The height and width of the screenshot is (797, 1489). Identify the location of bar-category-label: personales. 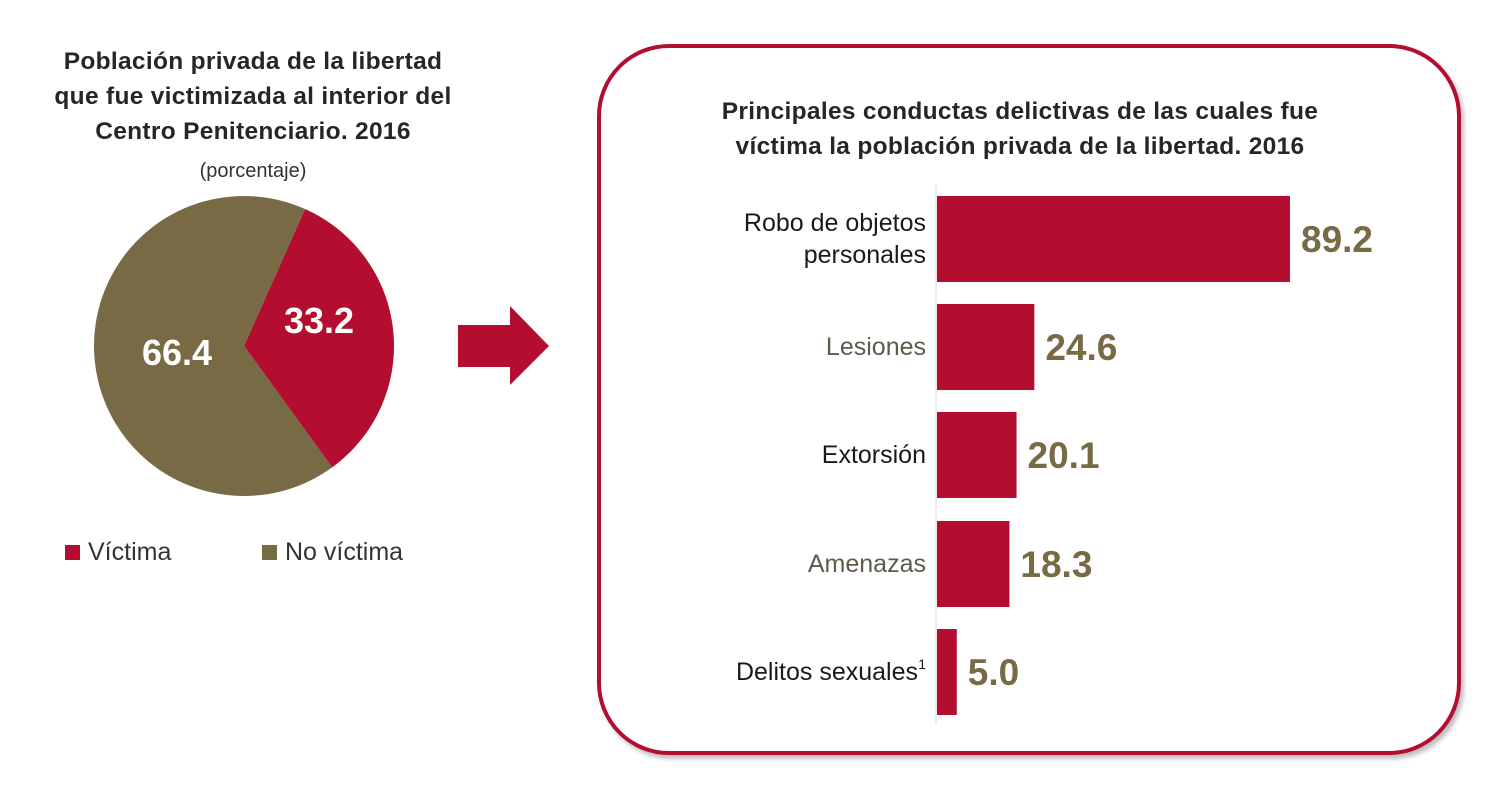
(865, 255).